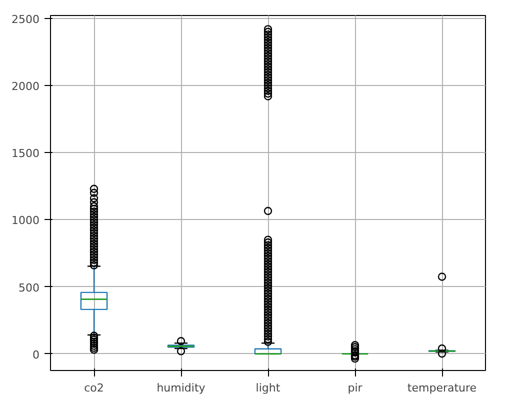 This screenshot has width=521, height=403. Describe the element at coordinates (94, 388) in the screenshot. I see `x-tick-label: co2` at that location.